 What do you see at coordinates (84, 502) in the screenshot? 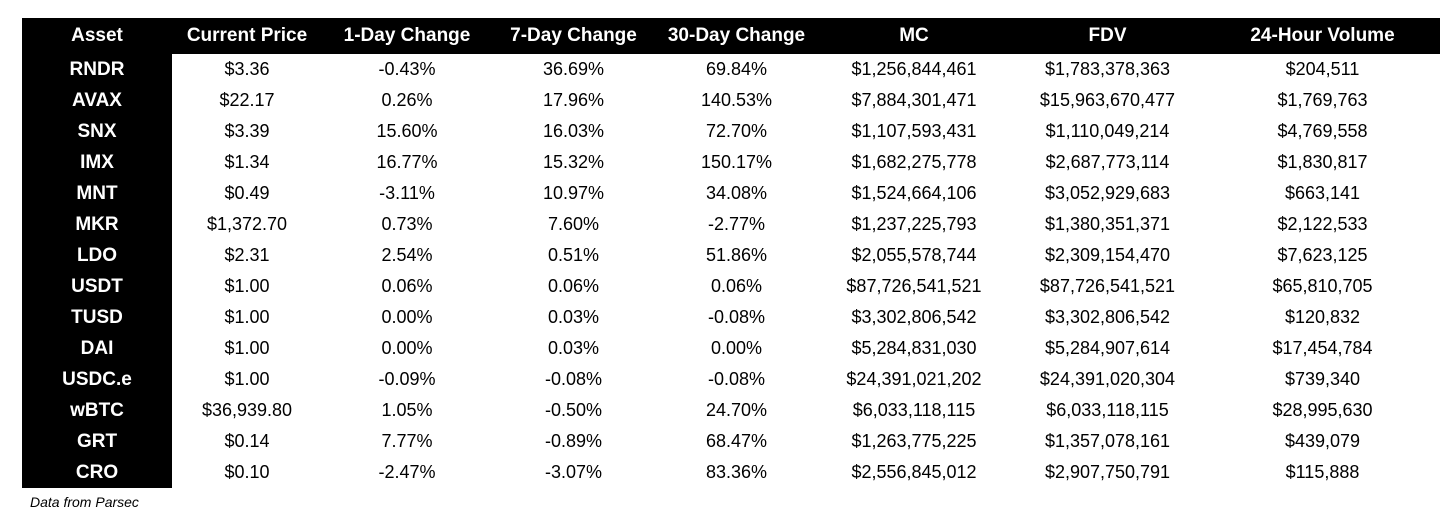
I see `data-source-note: Data from Parsec` at bounding box center [84, 502].